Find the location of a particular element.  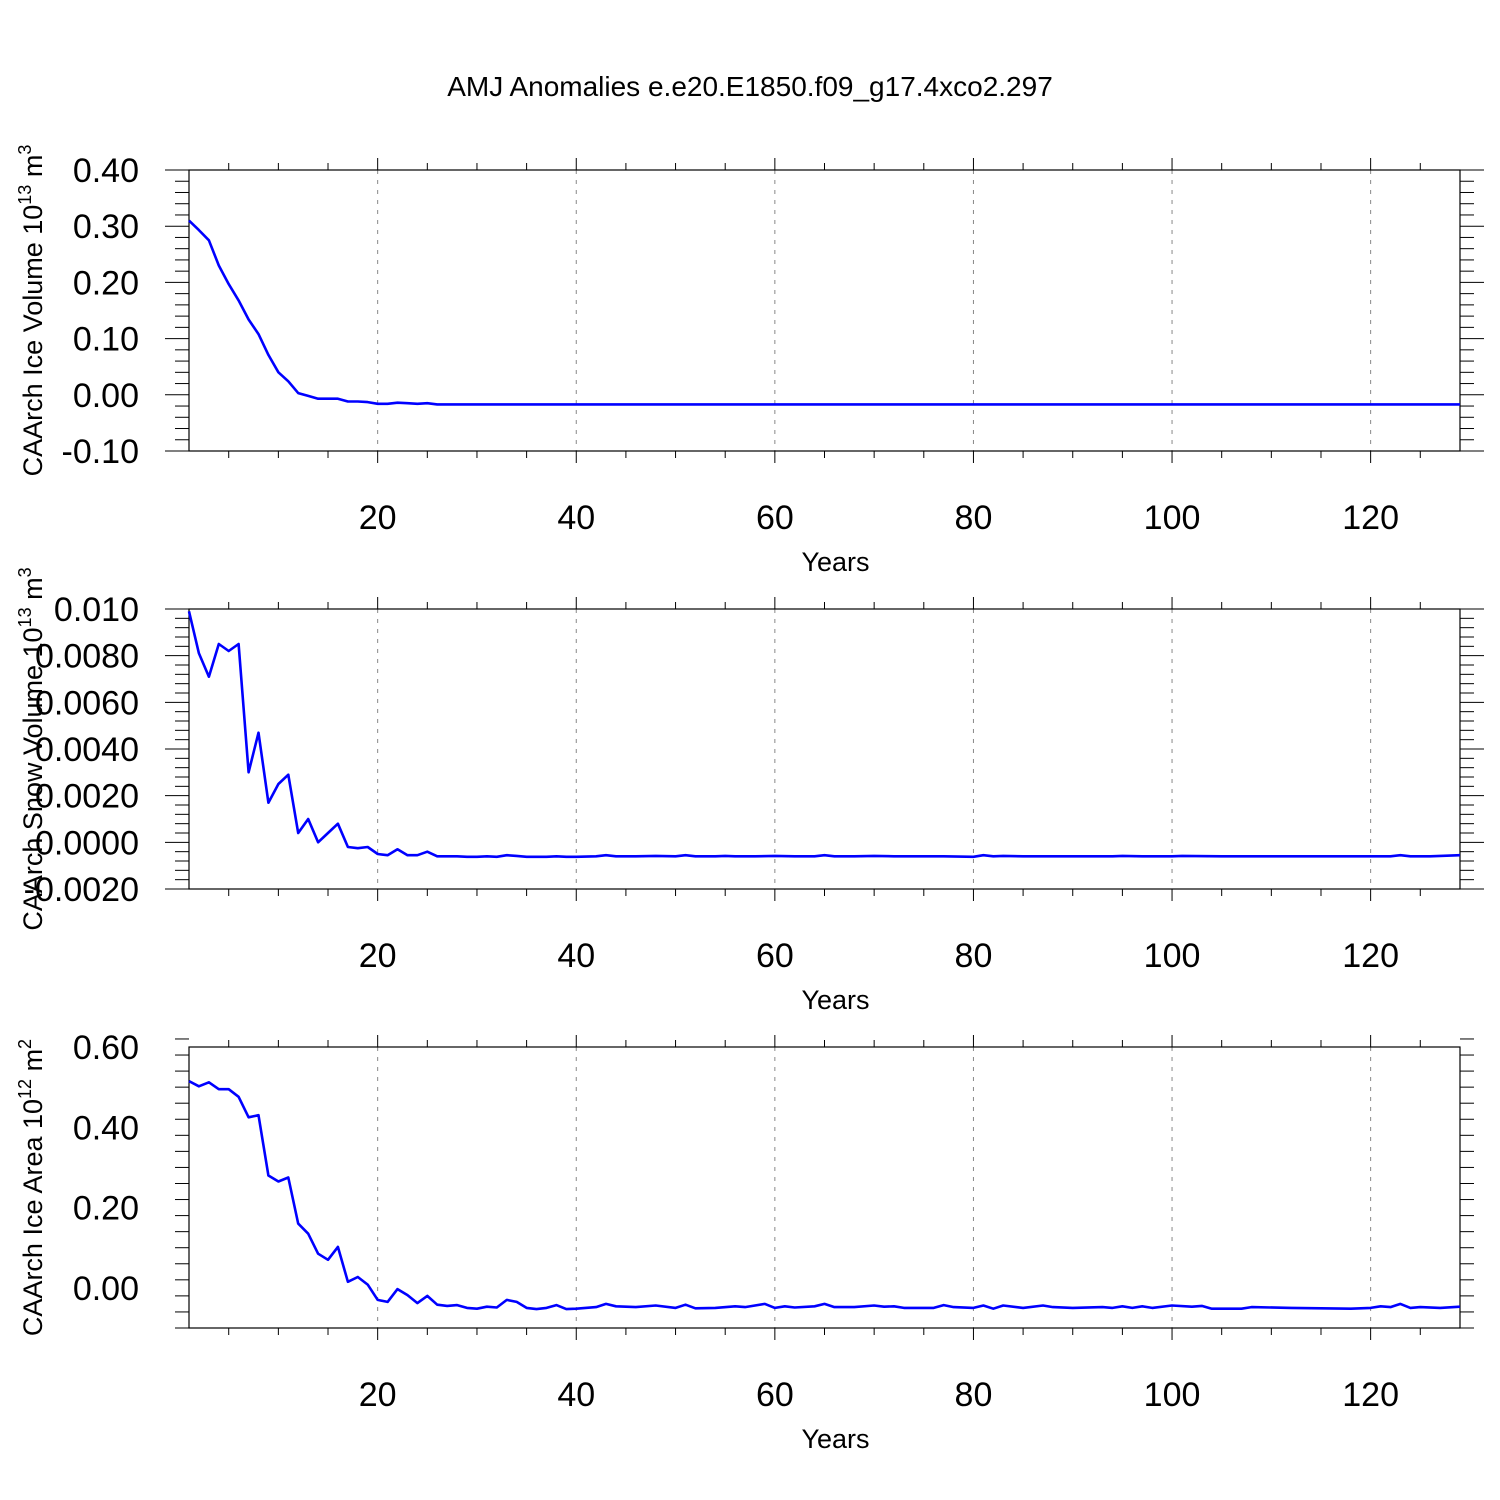

y-tick-label: 0.0080 is located at coordinates (87, 657).